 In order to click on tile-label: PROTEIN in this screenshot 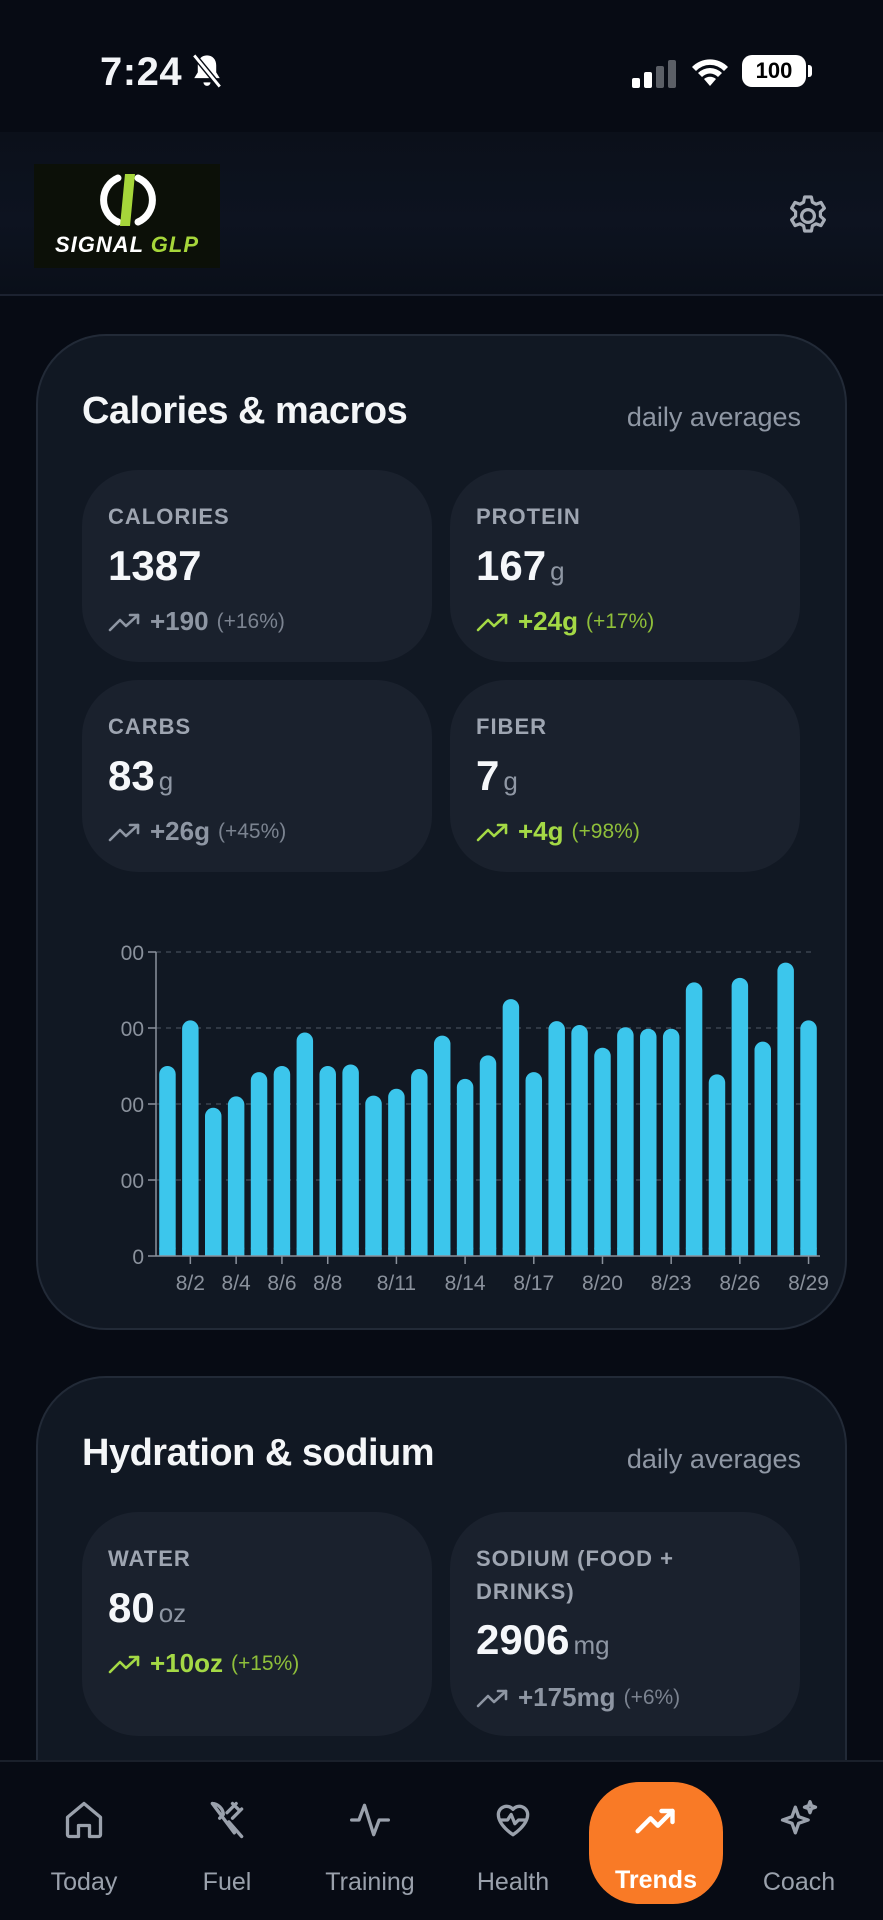, I will do `click(528, 516)`.